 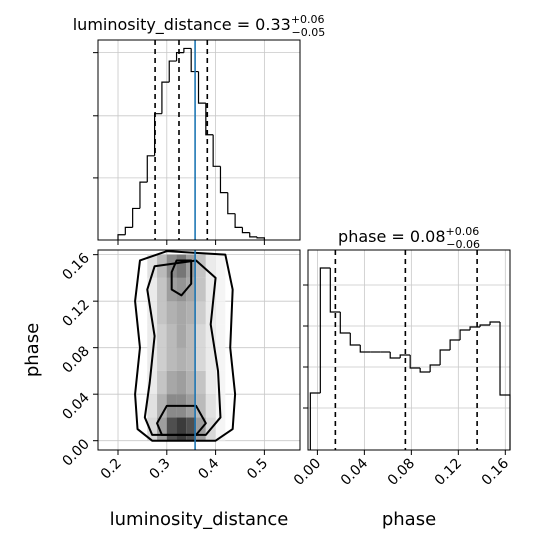 I want to click on x-axis-label: luminosity_distance, so click(x=199, y=519).